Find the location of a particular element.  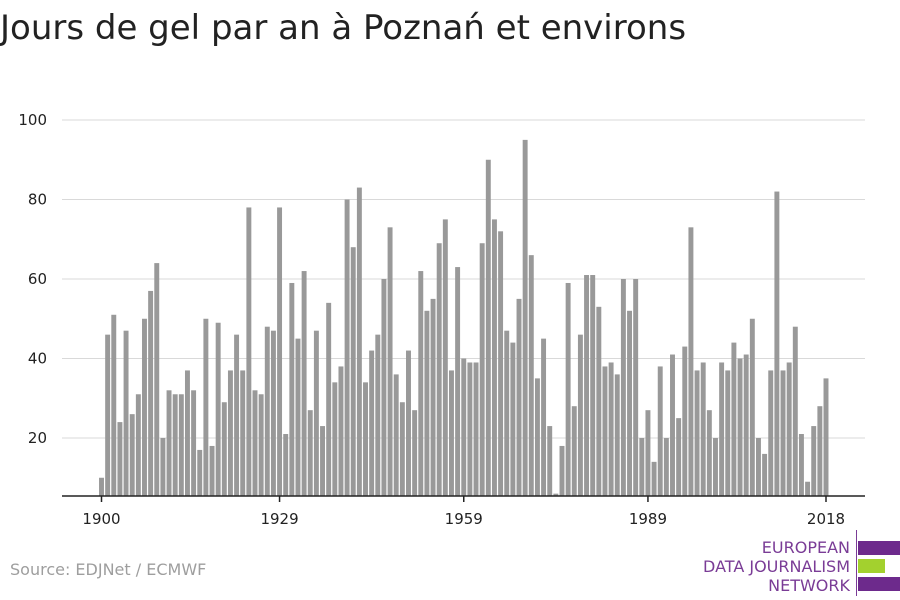

y-tick-label: 60 is located at coordinates (37, 279).